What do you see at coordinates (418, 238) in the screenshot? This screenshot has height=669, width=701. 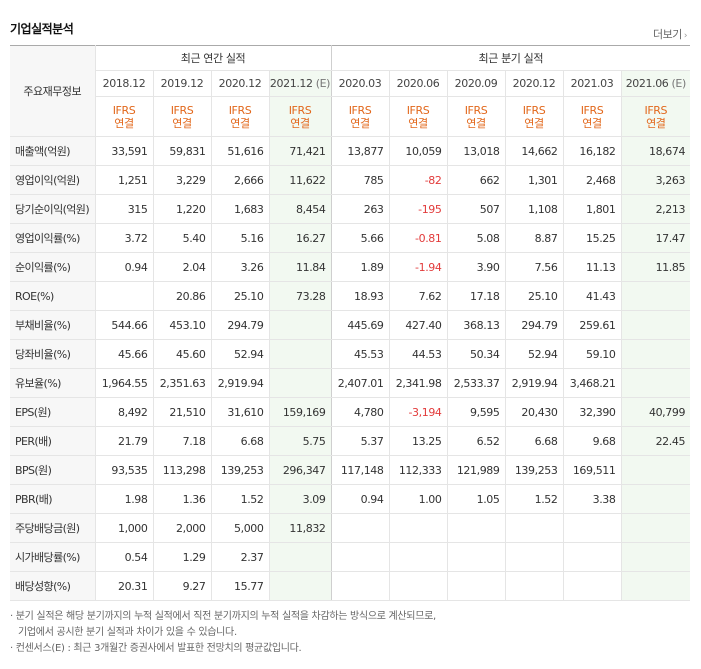 I see `quarter-value-cell: -0.81` at bounding box center [418, 238].